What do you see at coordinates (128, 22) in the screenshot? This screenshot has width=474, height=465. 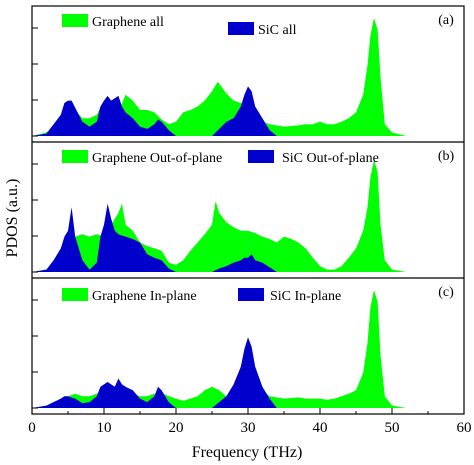 I see `legend-label: Graphene all` at bounding box center [128, 22].